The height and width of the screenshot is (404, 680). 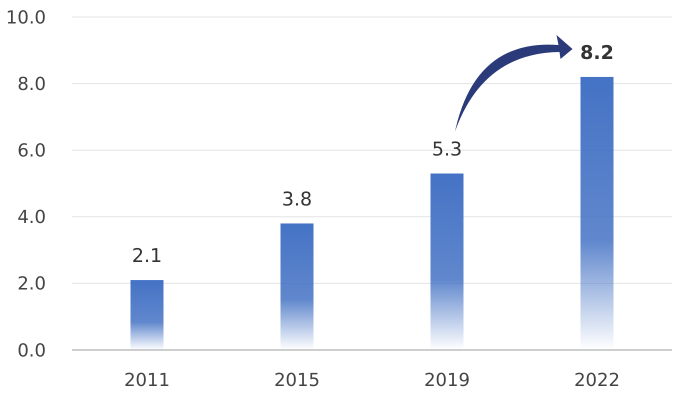 I want to click on x-tick-label: 2011, so click(x=147, y=380).